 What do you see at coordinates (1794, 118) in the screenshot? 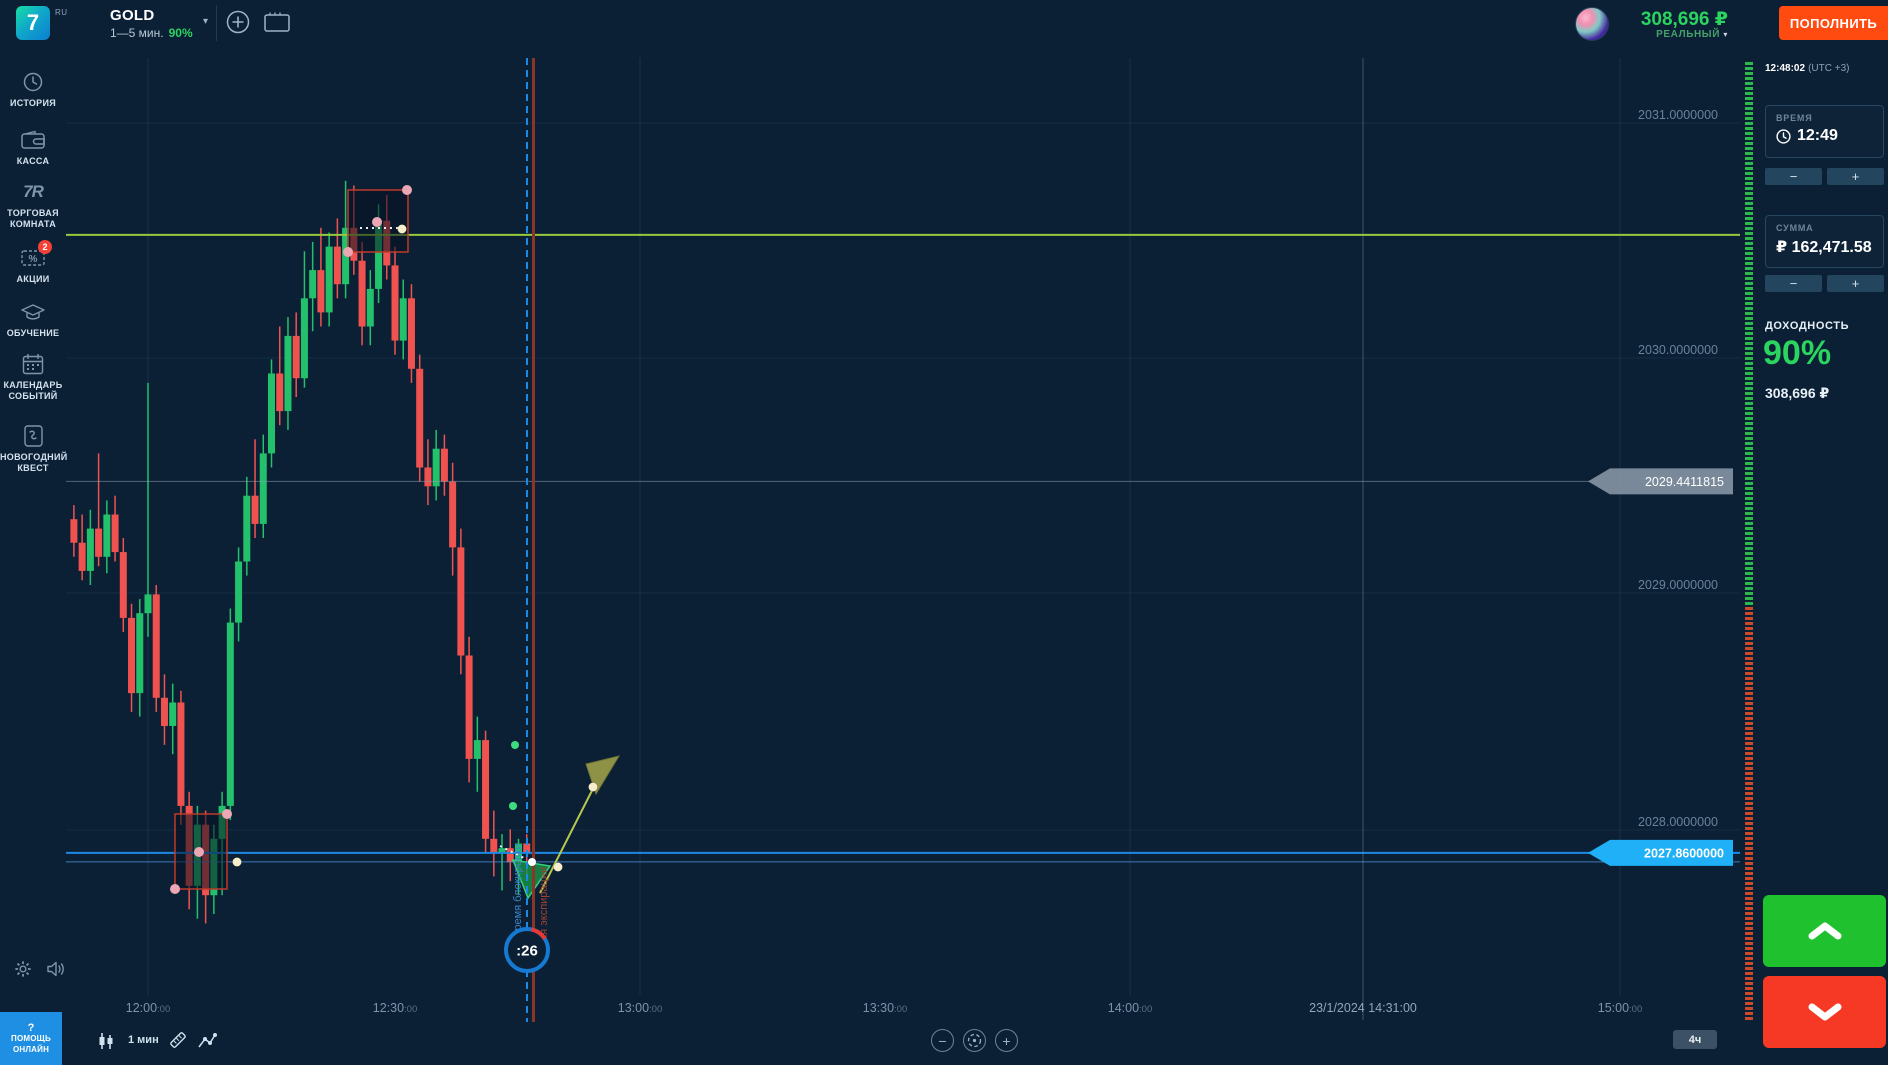
I see `expiry-time-label: ВРЕМЯ` at bounding box center [1794, 118].